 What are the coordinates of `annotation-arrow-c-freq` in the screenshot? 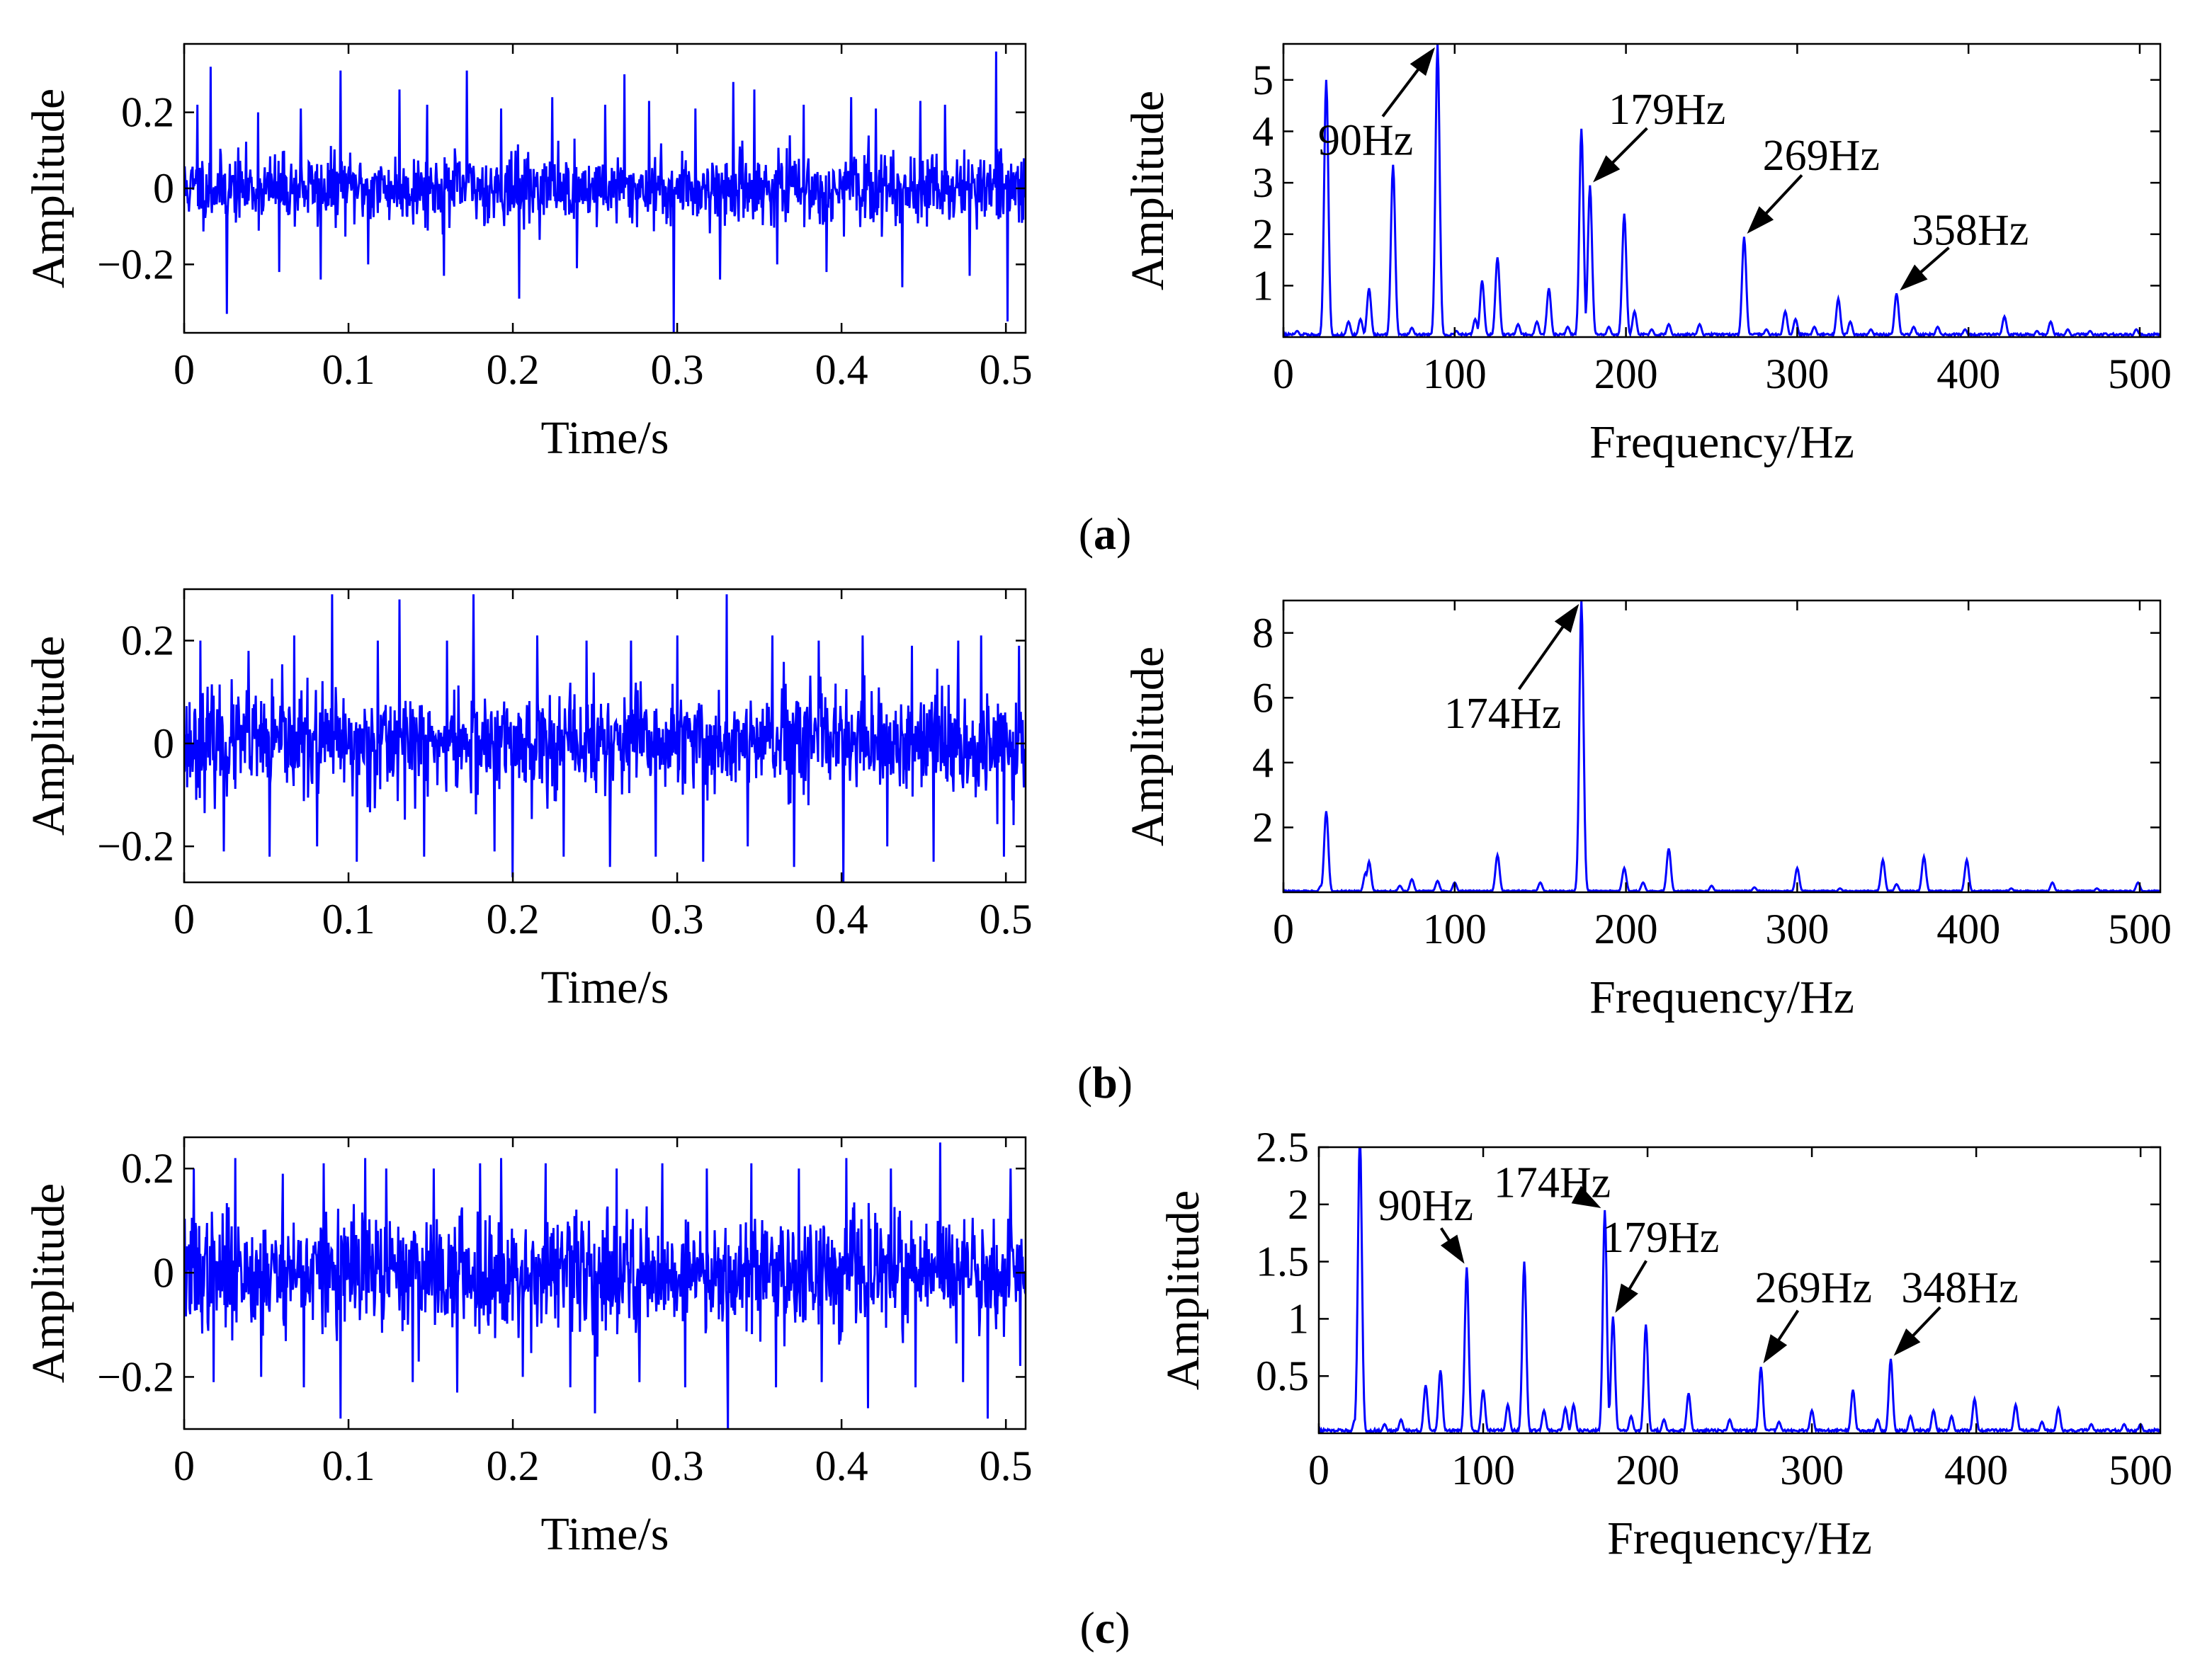 It's located at (1924, 1324).